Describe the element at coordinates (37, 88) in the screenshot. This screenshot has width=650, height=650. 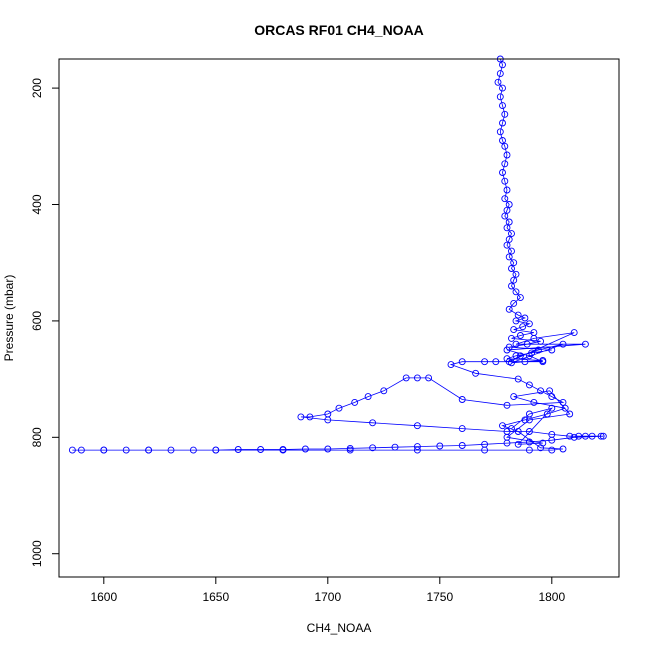
I see `y-tick-label: 200` at that location.